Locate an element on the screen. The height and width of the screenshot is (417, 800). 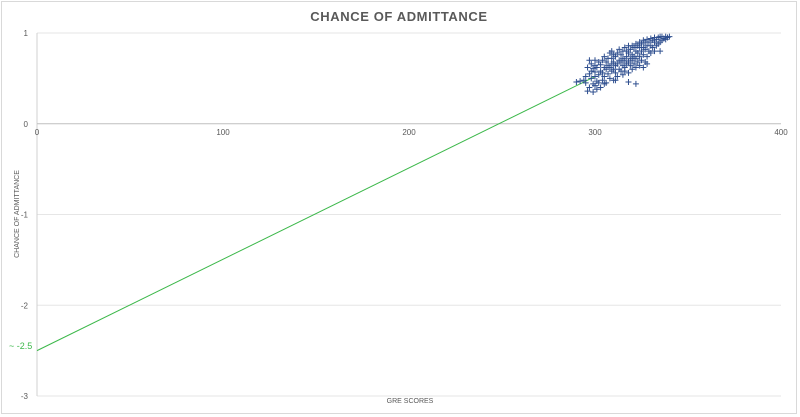
y-tick-label: -1 is located at coordinates (25, 215).